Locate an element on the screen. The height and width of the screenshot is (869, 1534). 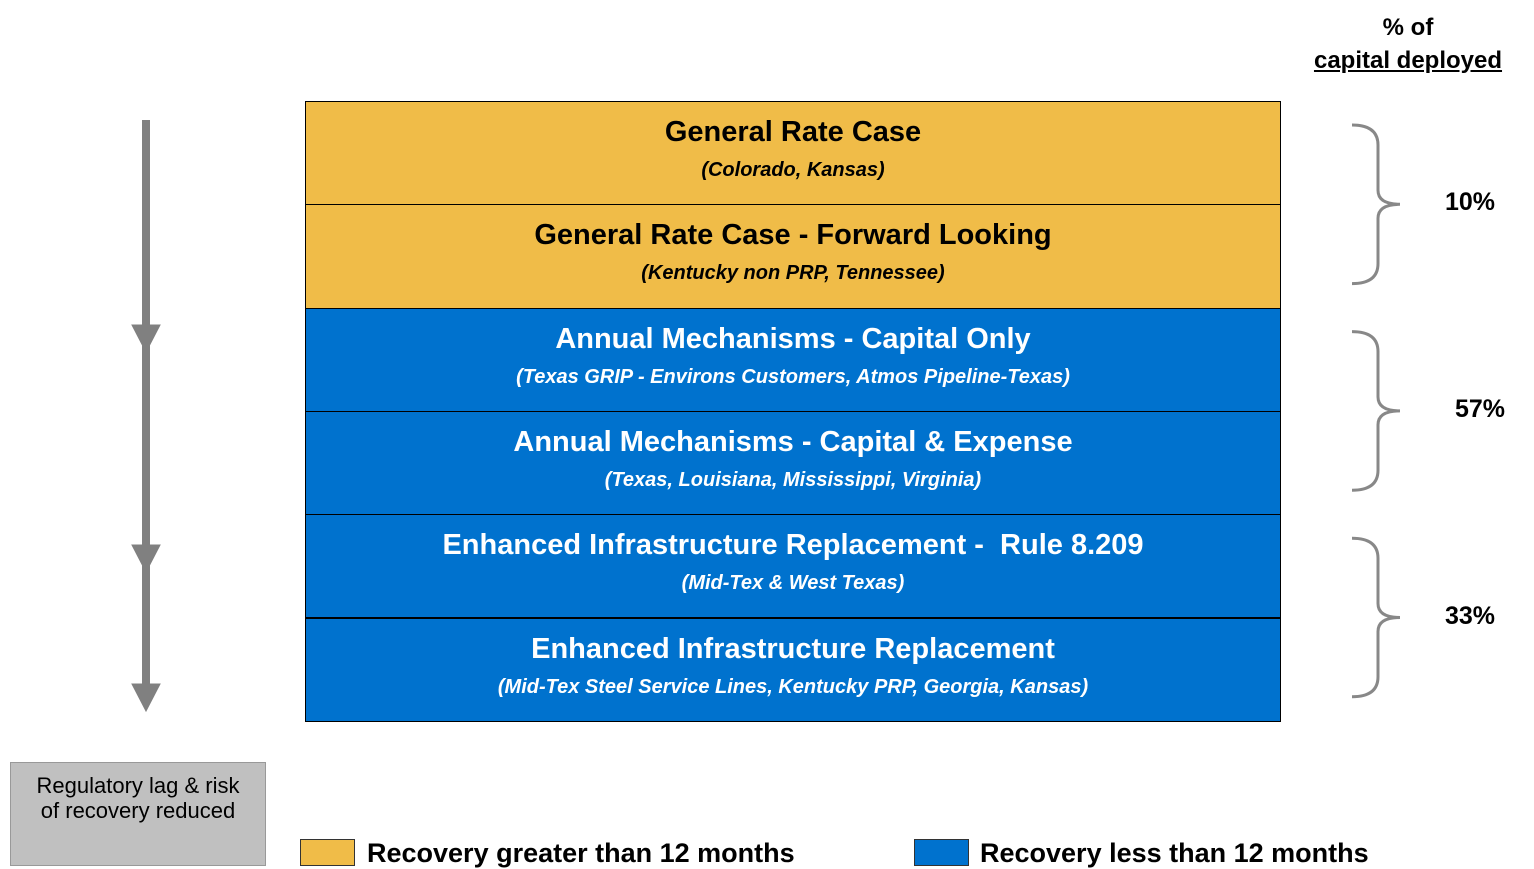
header-line2: capital deployed is located at coordinates (1408, 60).